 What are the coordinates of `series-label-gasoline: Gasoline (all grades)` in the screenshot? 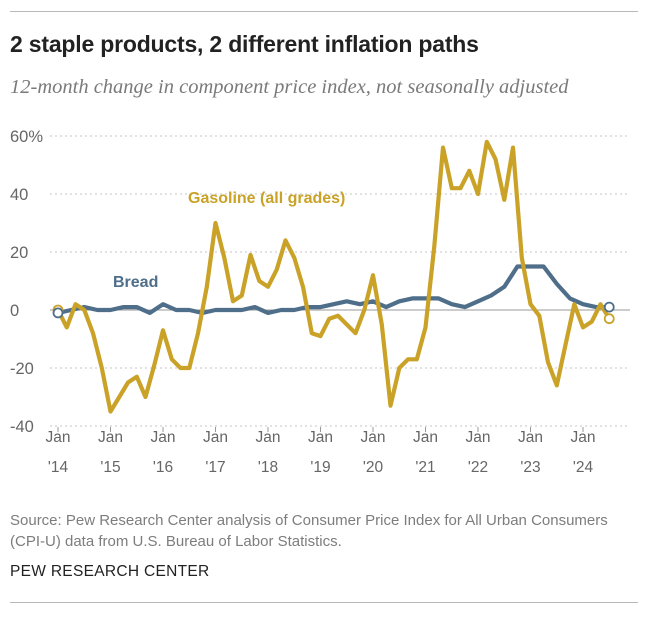 It's located at (266, 198).